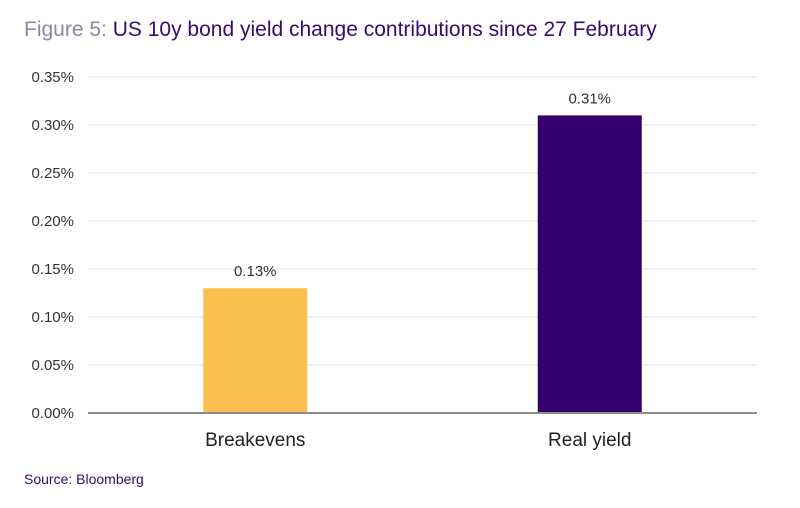 The image size is (800, 508). I want to click on data-label: 0.13%, so click(255, 271).